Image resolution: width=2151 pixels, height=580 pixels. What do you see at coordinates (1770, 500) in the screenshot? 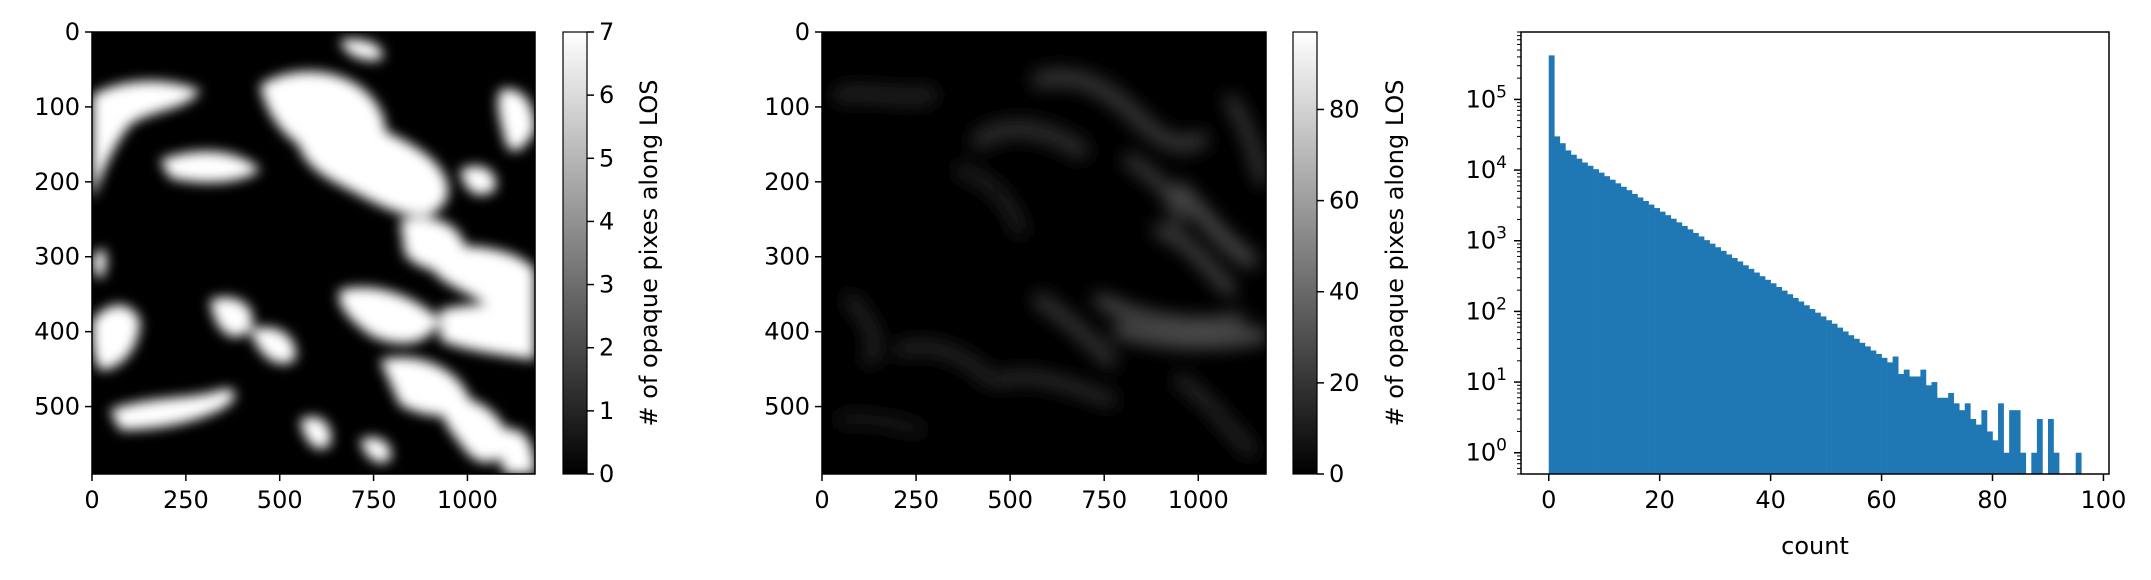
I see `x-tick-label: 40` at bounding box center [1770, 500].